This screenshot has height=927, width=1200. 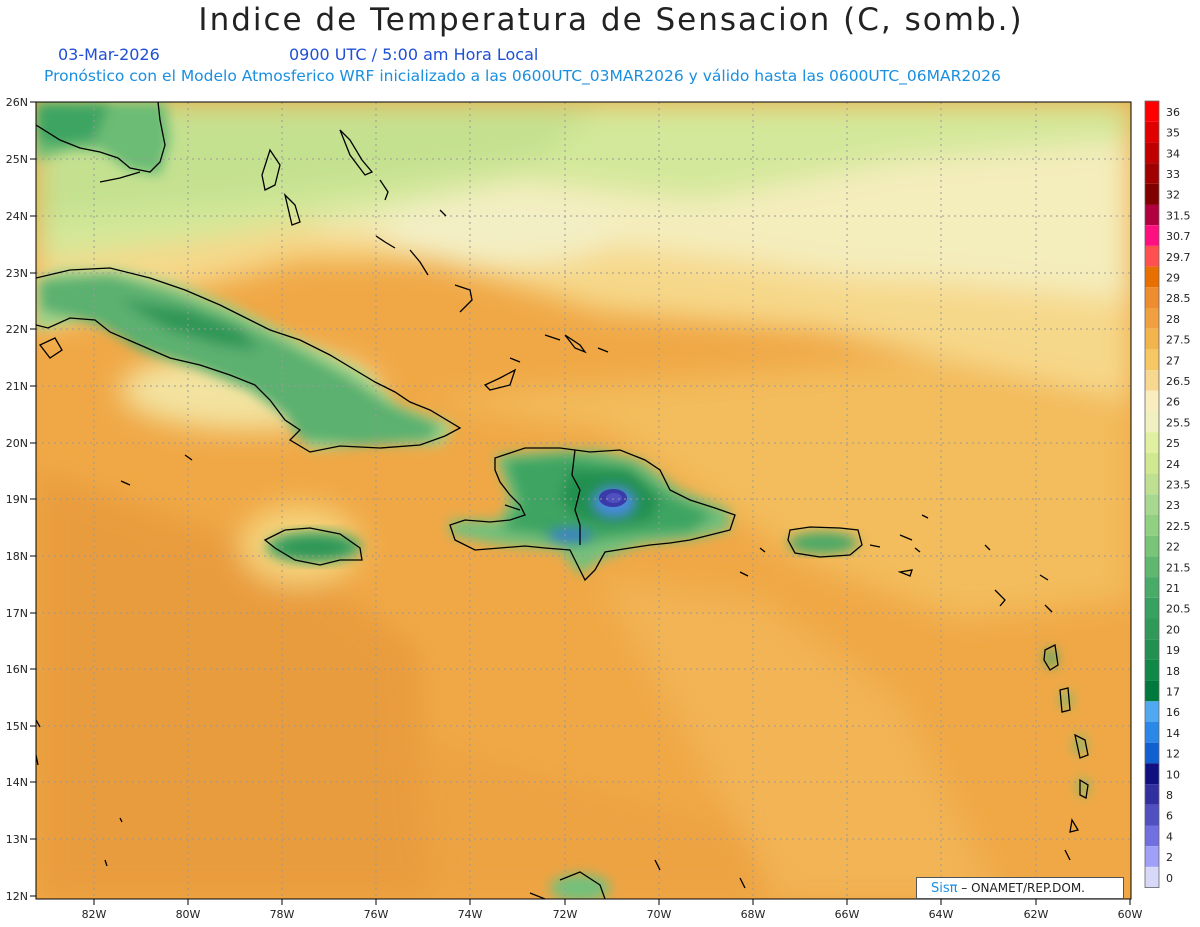 What do you see at coordinates (1173, 754) in the screenshot?
I see `legend-label: 12` at bounding box center [1173, 754].